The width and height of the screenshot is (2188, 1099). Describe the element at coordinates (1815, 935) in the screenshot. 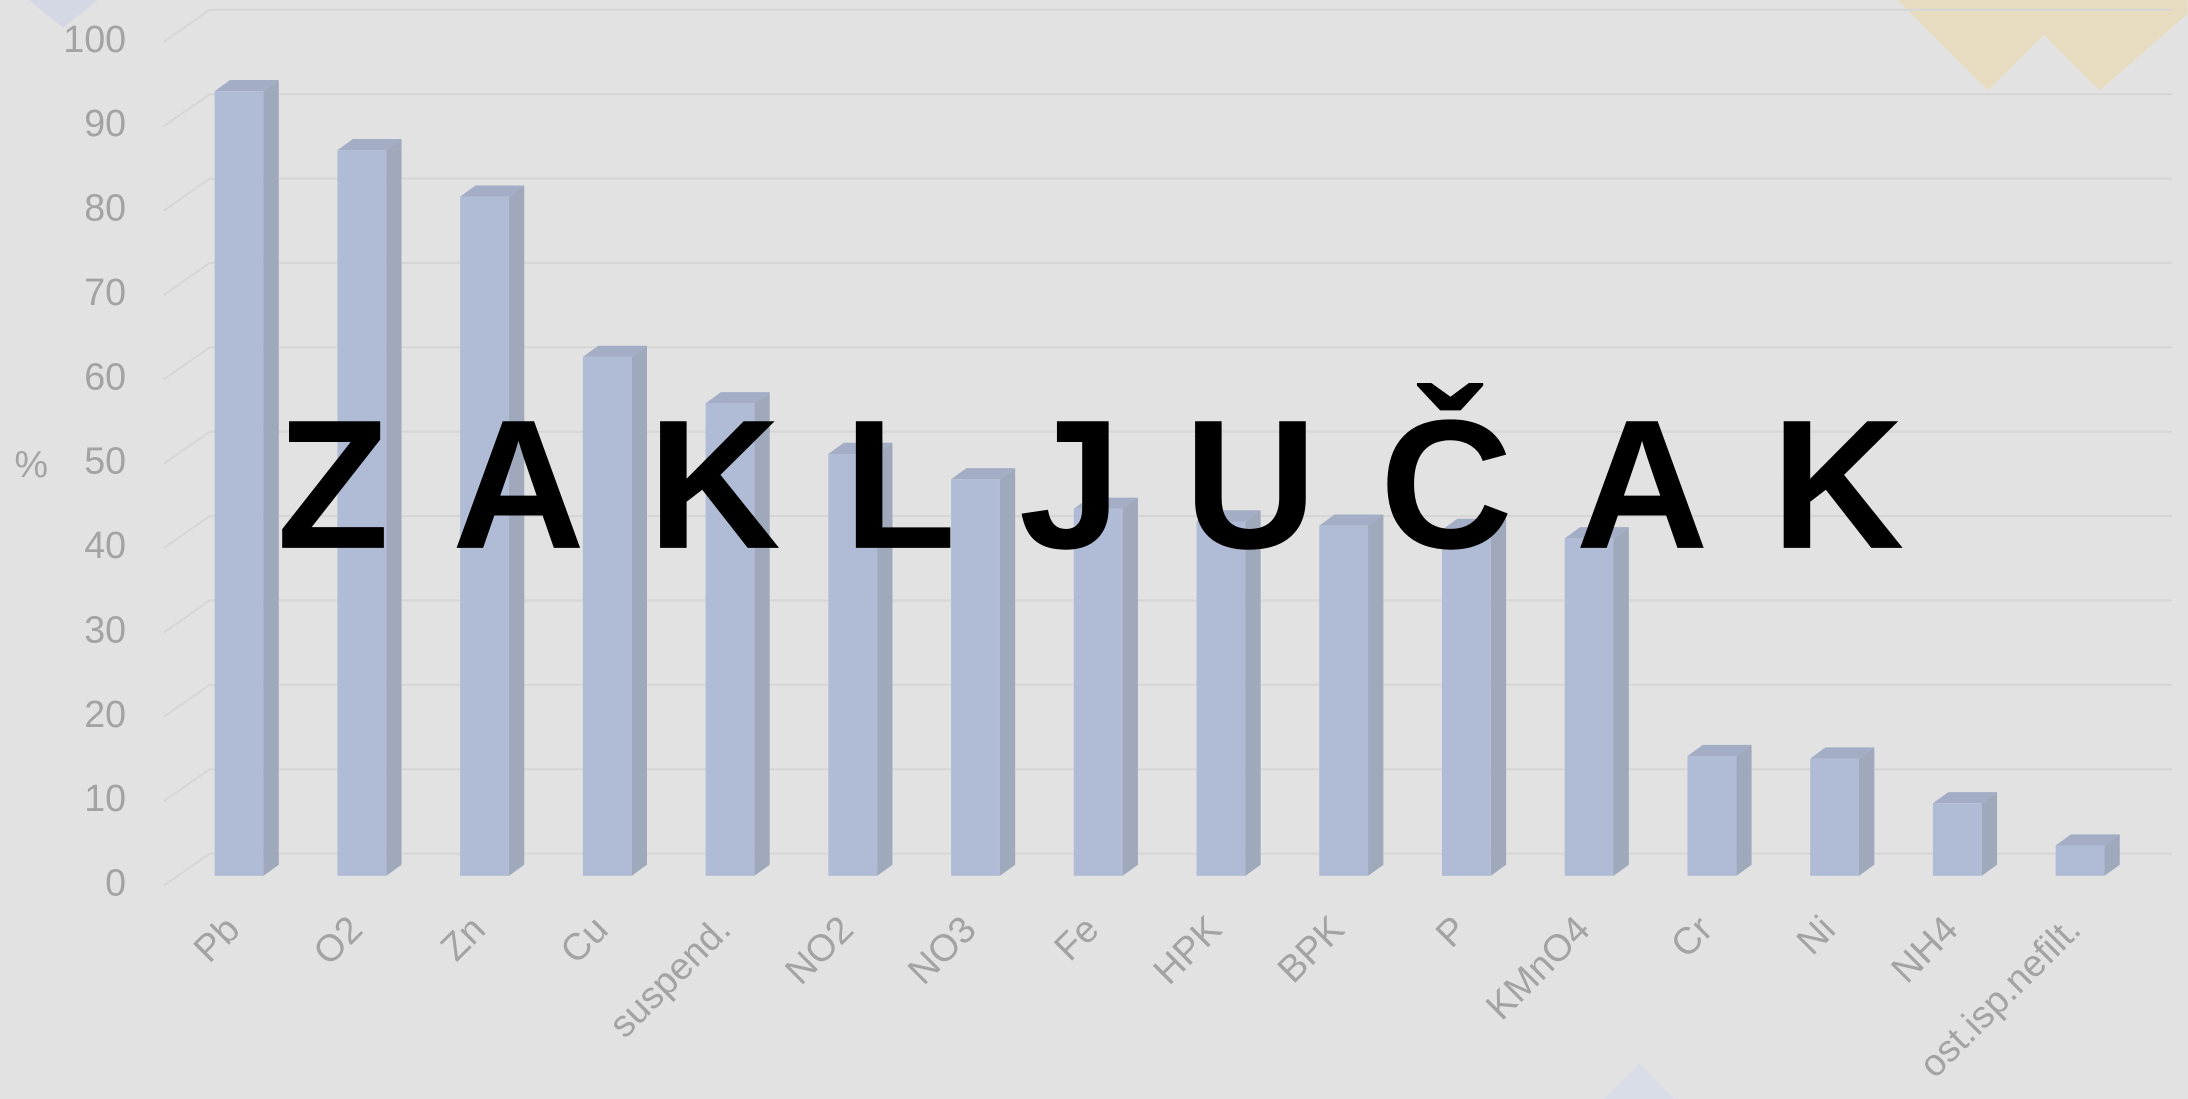

I see `x-tick-label: Ni` at that location.